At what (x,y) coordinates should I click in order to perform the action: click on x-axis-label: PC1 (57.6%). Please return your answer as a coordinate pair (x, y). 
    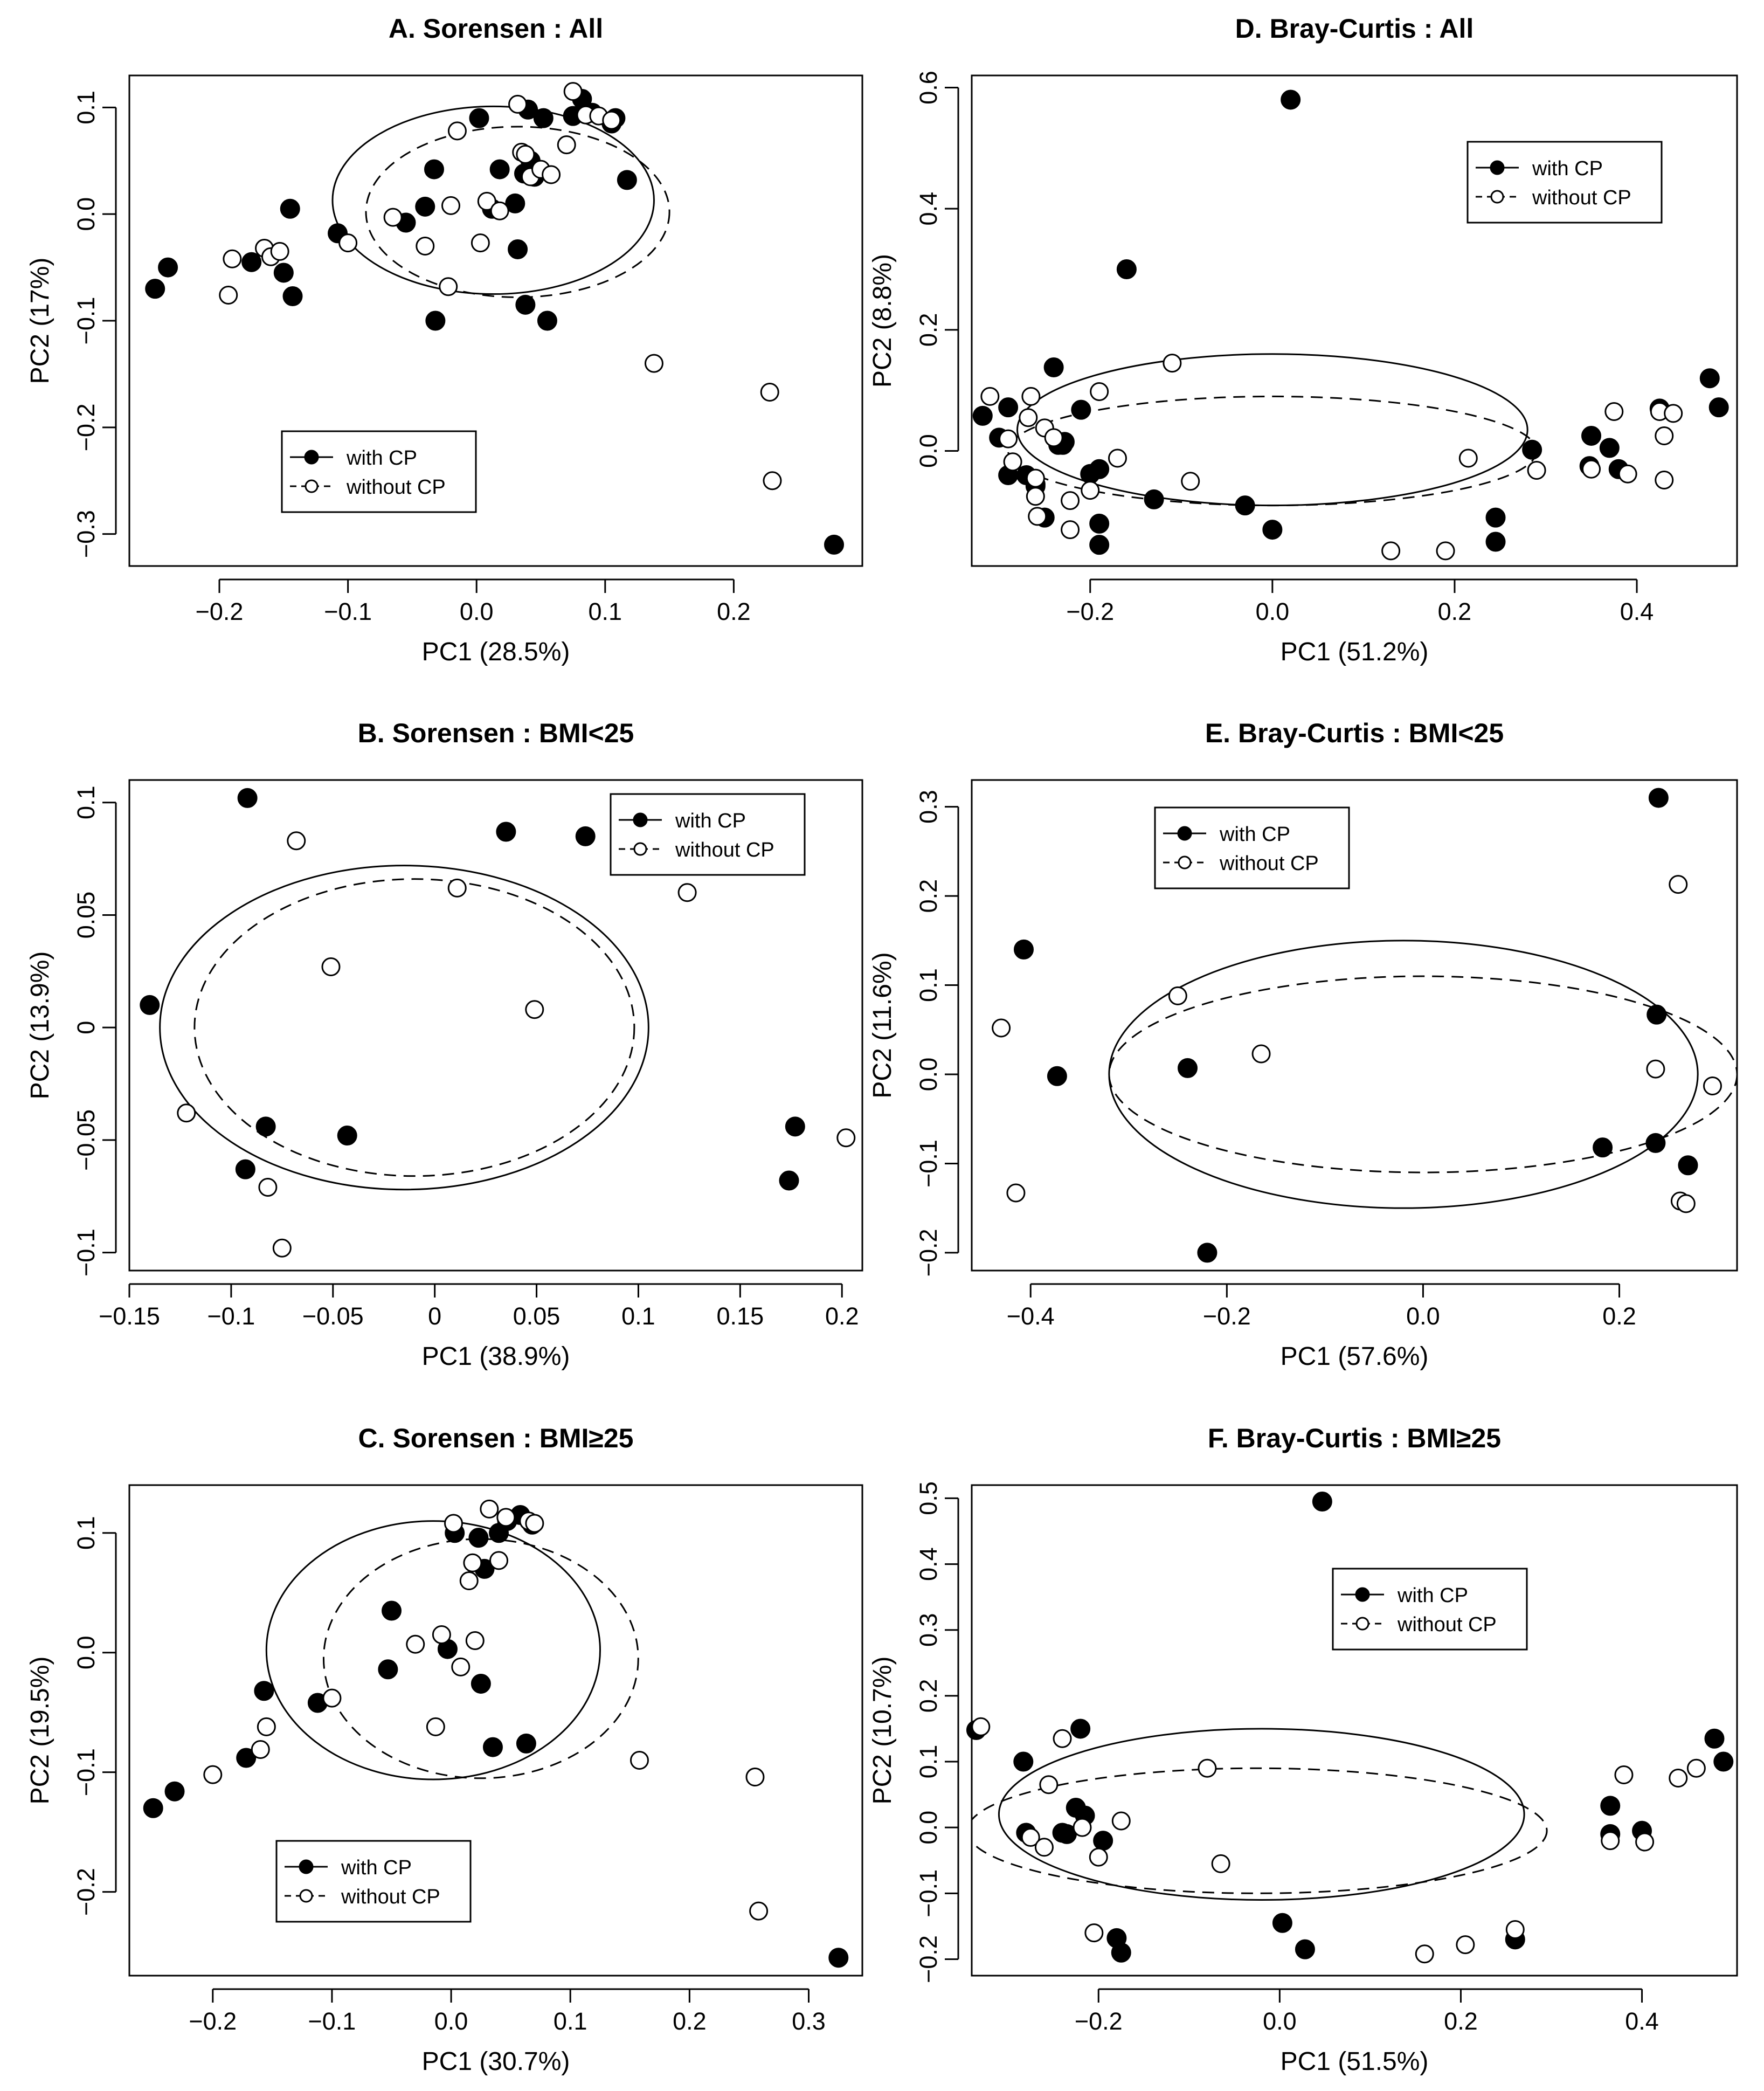
    Looking at the image, I should click on (1355, 1357).